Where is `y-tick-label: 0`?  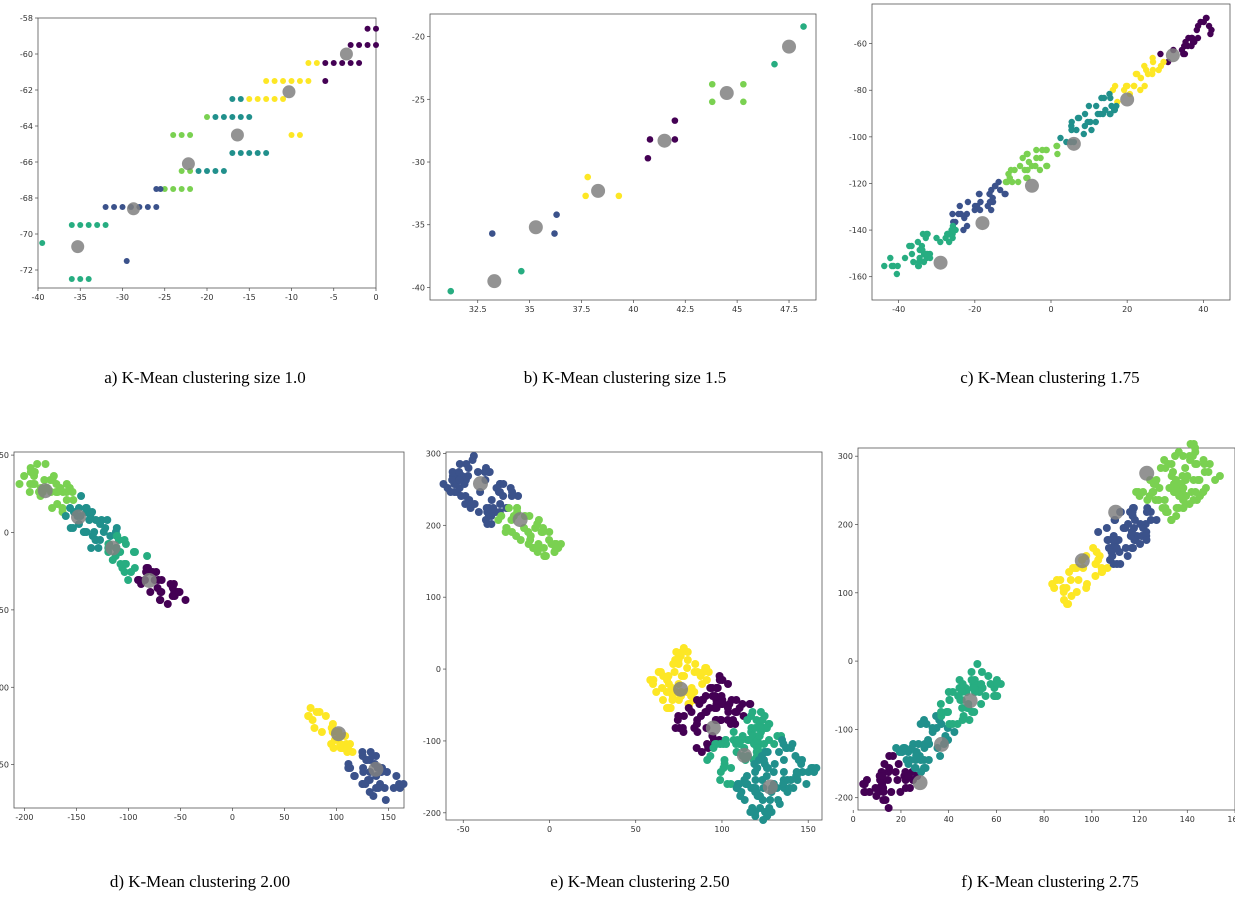
y-tick-label: 0 is located at coordinates (6, 532).